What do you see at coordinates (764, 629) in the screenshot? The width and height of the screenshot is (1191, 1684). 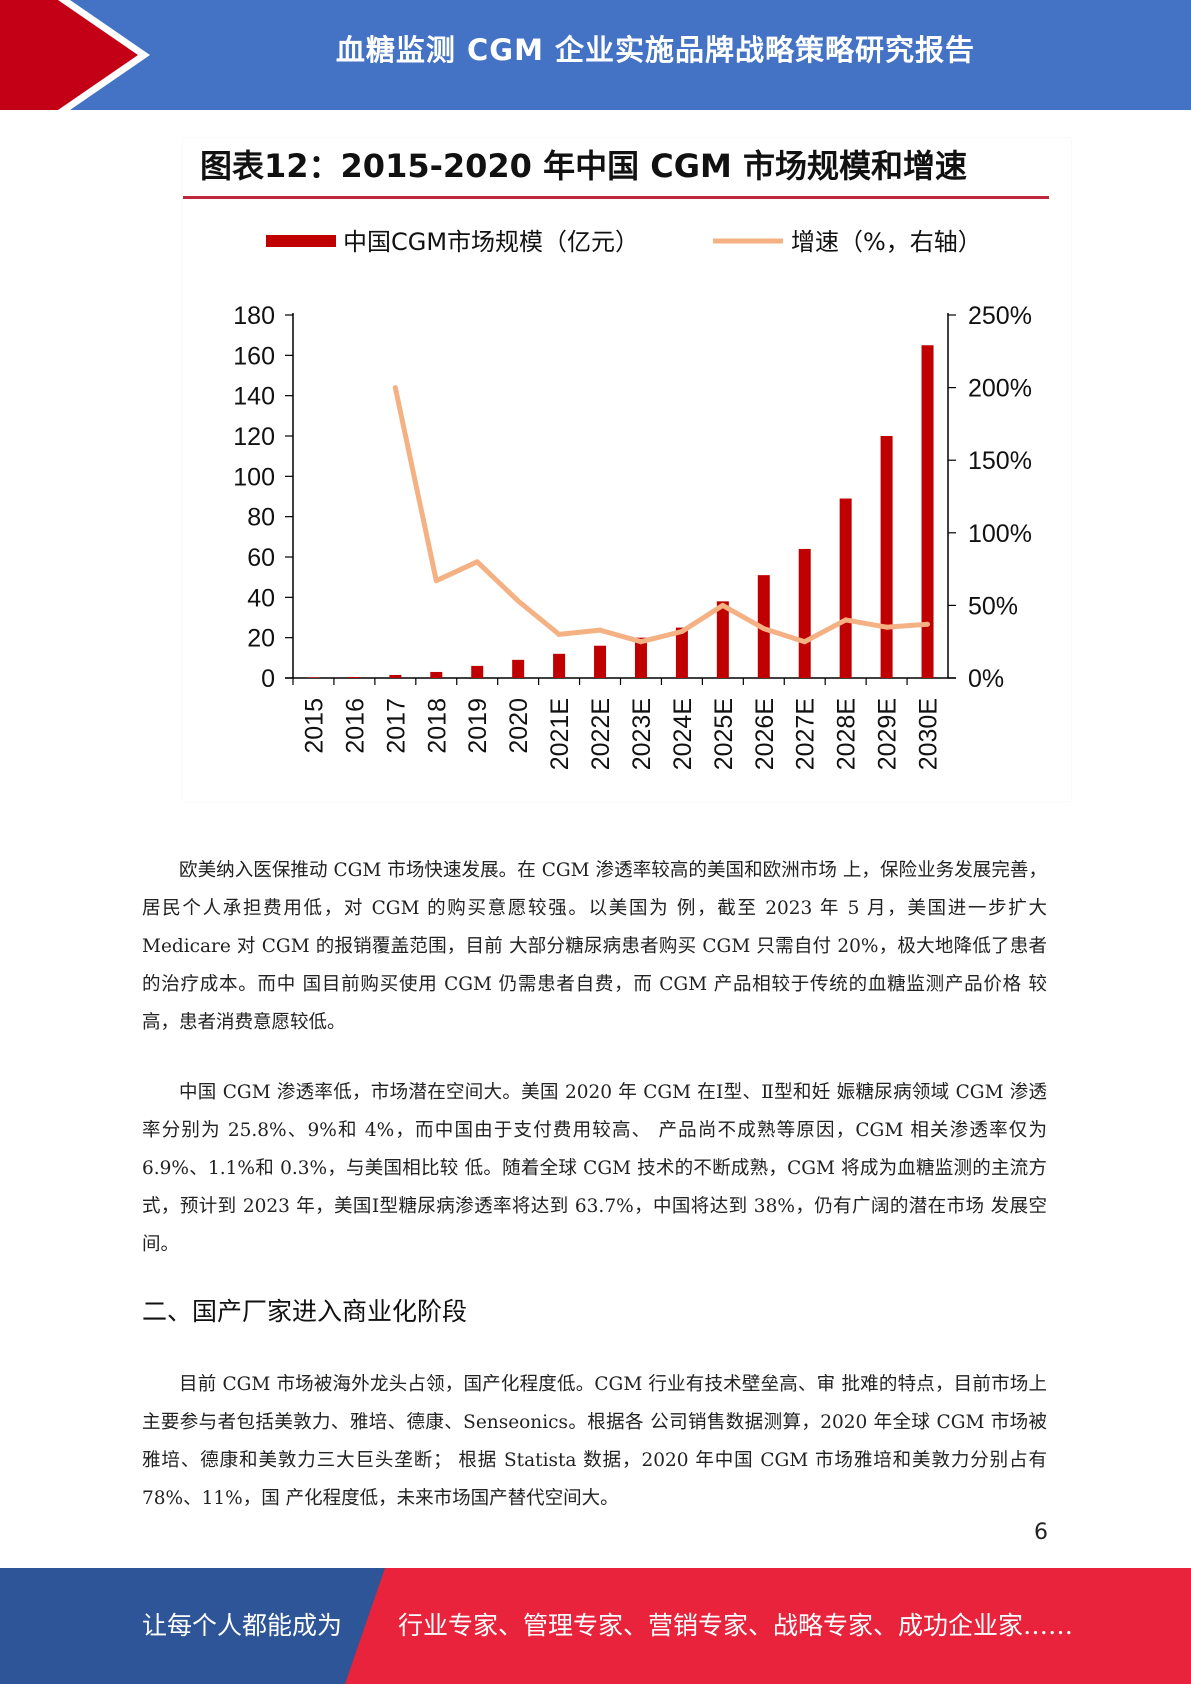 I see `growth-point-2026E` at bounding box center [764, 629].